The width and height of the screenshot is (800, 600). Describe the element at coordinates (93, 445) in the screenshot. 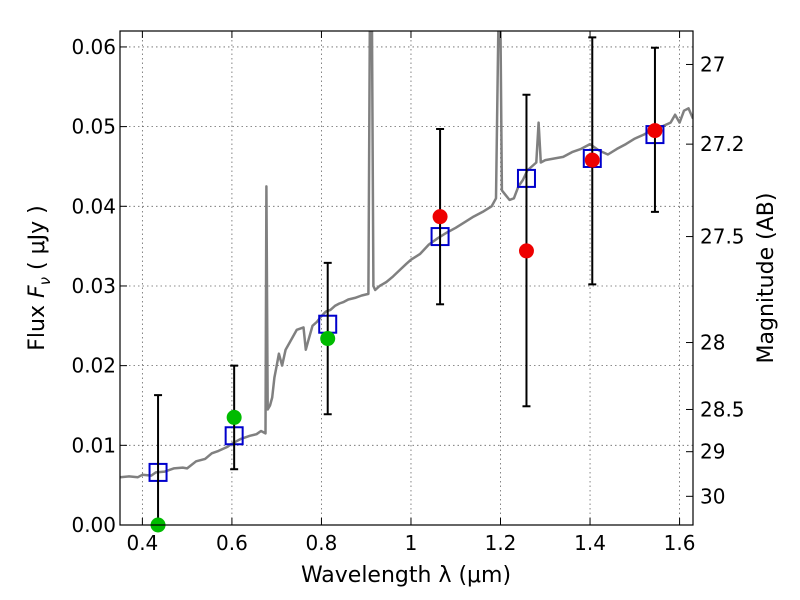

I see `y-tick-label: 0.01` at that location.